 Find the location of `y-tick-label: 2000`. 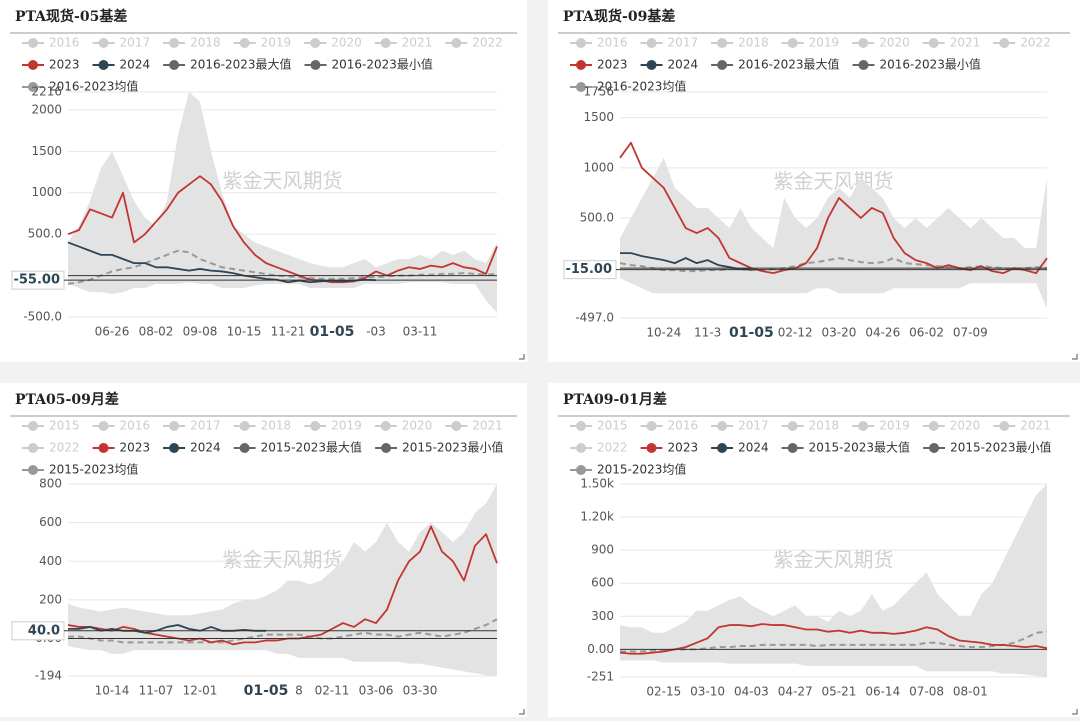

y-tick-label: 2000 is located at coordinates (46, 109).